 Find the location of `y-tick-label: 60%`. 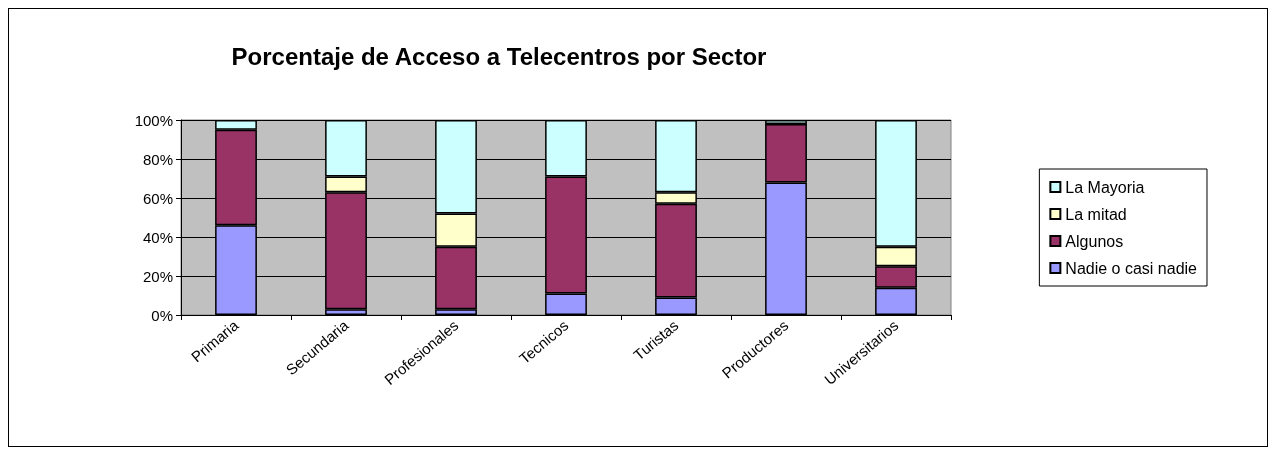

y-tick-label: 60% is located at coordinates (157, 198).